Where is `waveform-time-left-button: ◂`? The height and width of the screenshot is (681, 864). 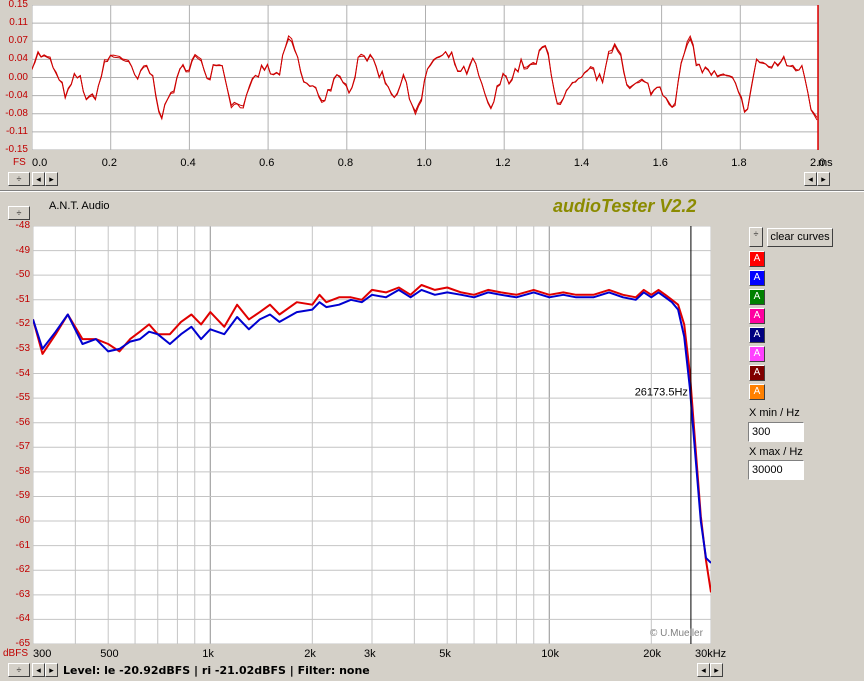
waveform-time-left-button: ◂ is located at coordinates (810, 179).